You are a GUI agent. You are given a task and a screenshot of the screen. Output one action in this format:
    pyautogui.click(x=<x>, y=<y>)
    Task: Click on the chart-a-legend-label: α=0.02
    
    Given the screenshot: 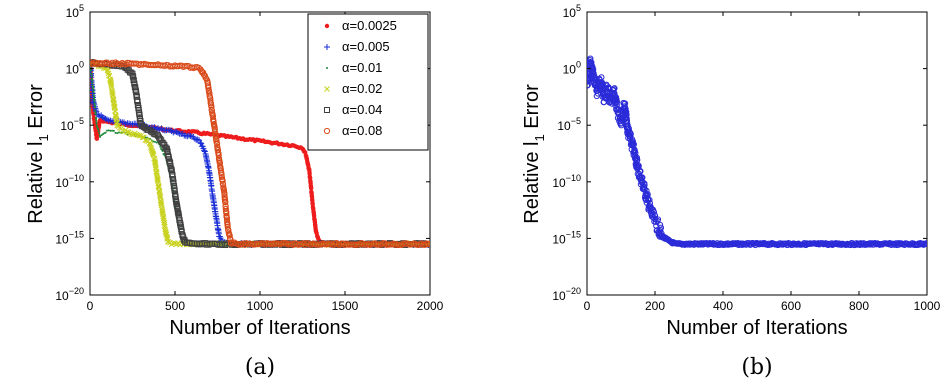 What is the action you would take?
    pyautogui.click(x=362, y=88)
    